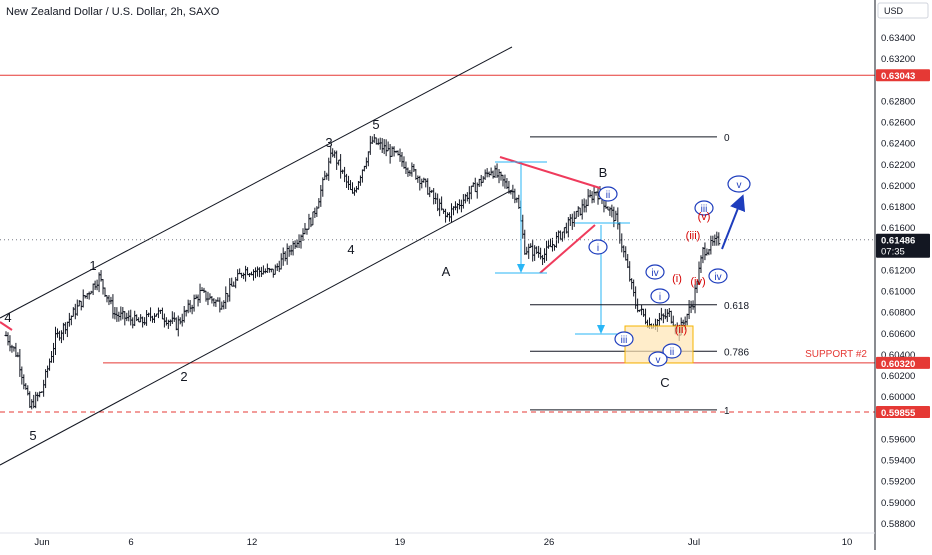  Describe the element at coordinates (733, 222) in the screenshot. I see `projection-arrow` at that location.